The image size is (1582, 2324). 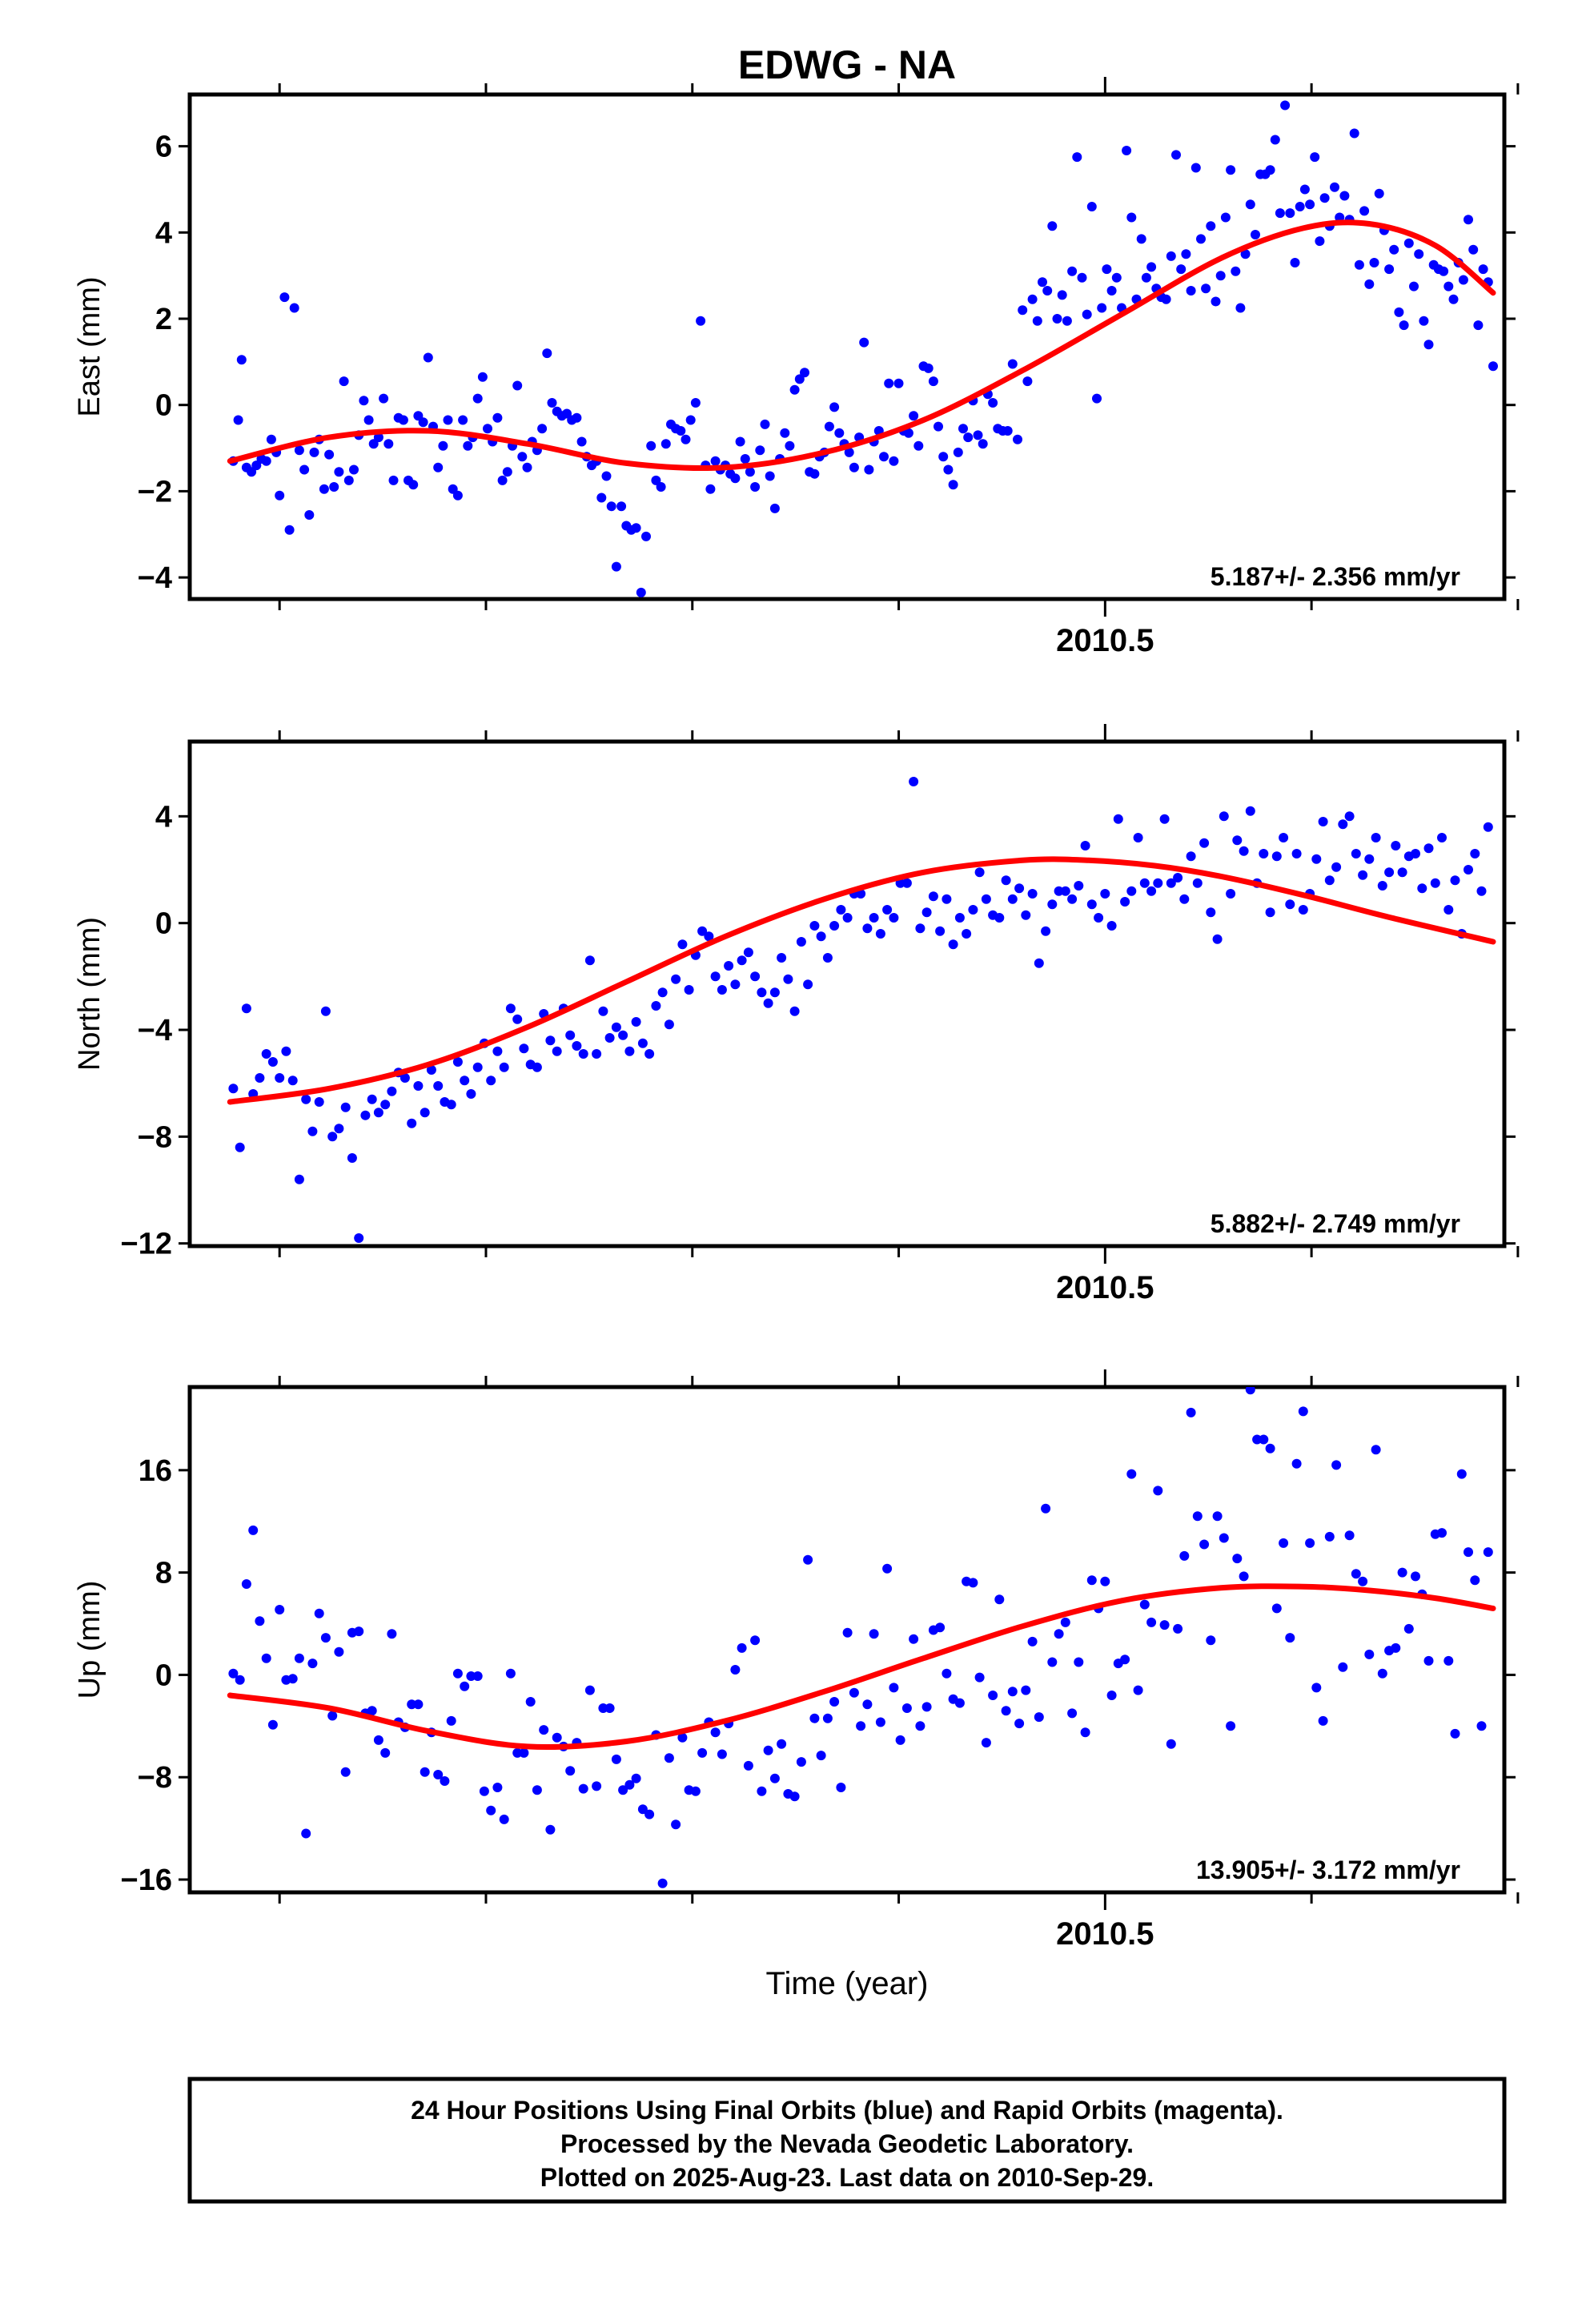 What do you see at coordinates (164, 406) in the screenshot?
I see `east-ytick-label: 0` at bounding box center [164, 406].